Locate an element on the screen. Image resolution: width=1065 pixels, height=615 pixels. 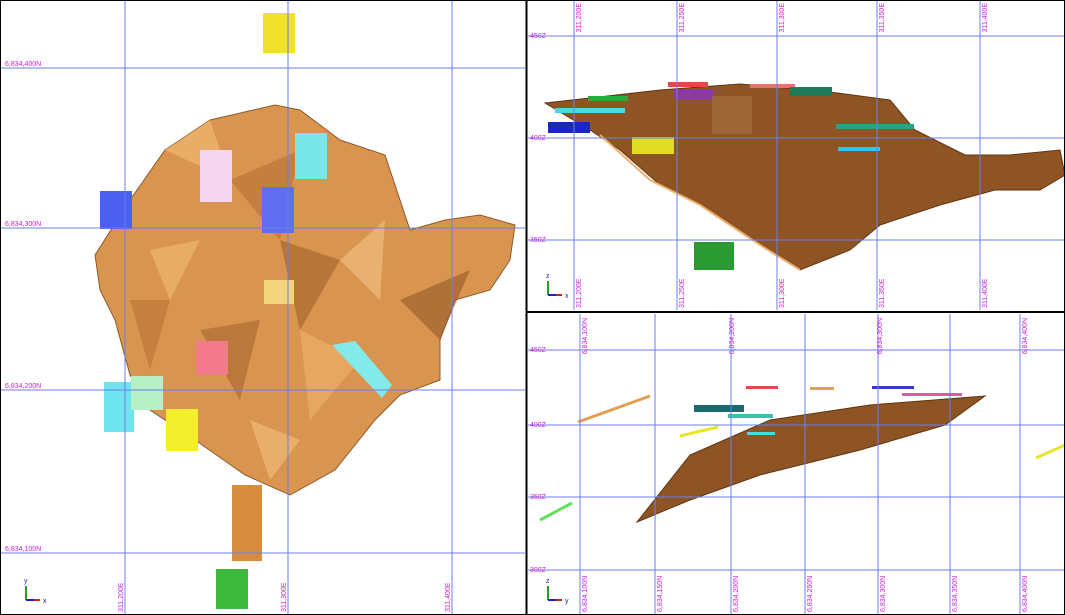
grid-label: 6,834,250N is located at coordinates (810, 594).